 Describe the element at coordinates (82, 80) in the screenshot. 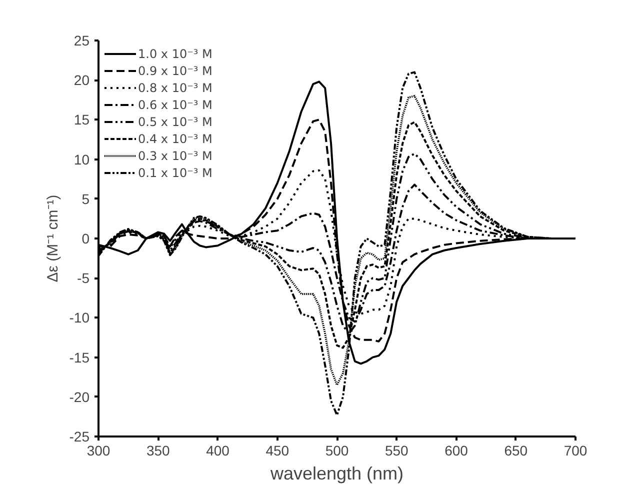

I see `y-tick-label: 20` at that location.